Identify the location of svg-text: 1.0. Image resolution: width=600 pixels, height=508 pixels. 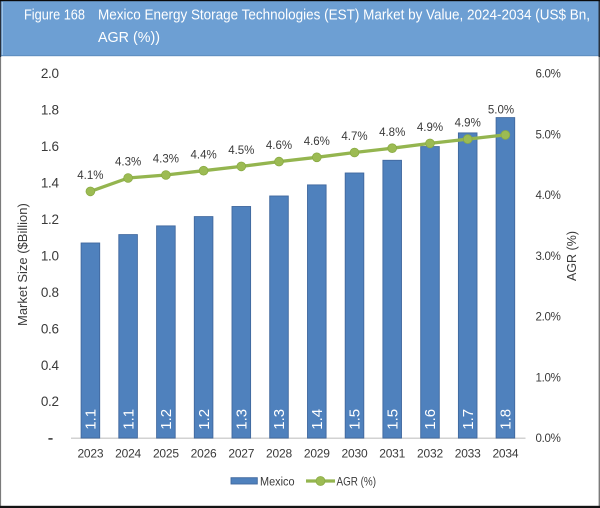
(50, 255).